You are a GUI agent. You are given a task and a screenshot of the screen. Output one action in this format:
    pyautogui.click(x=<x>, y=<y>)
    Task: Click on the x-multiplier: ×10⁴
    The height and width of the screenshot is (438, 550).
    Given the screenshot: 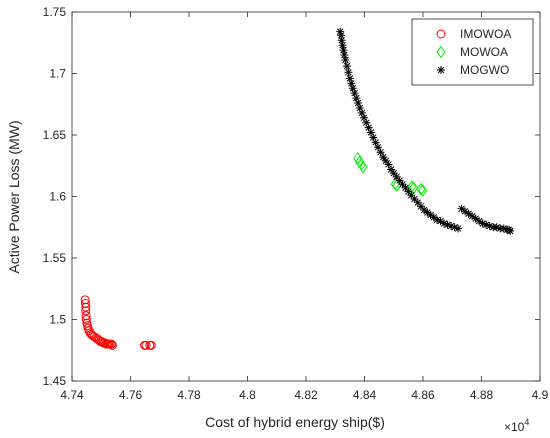 What is the action you would take?
    pyautogui.click(x=516, y=425)
    